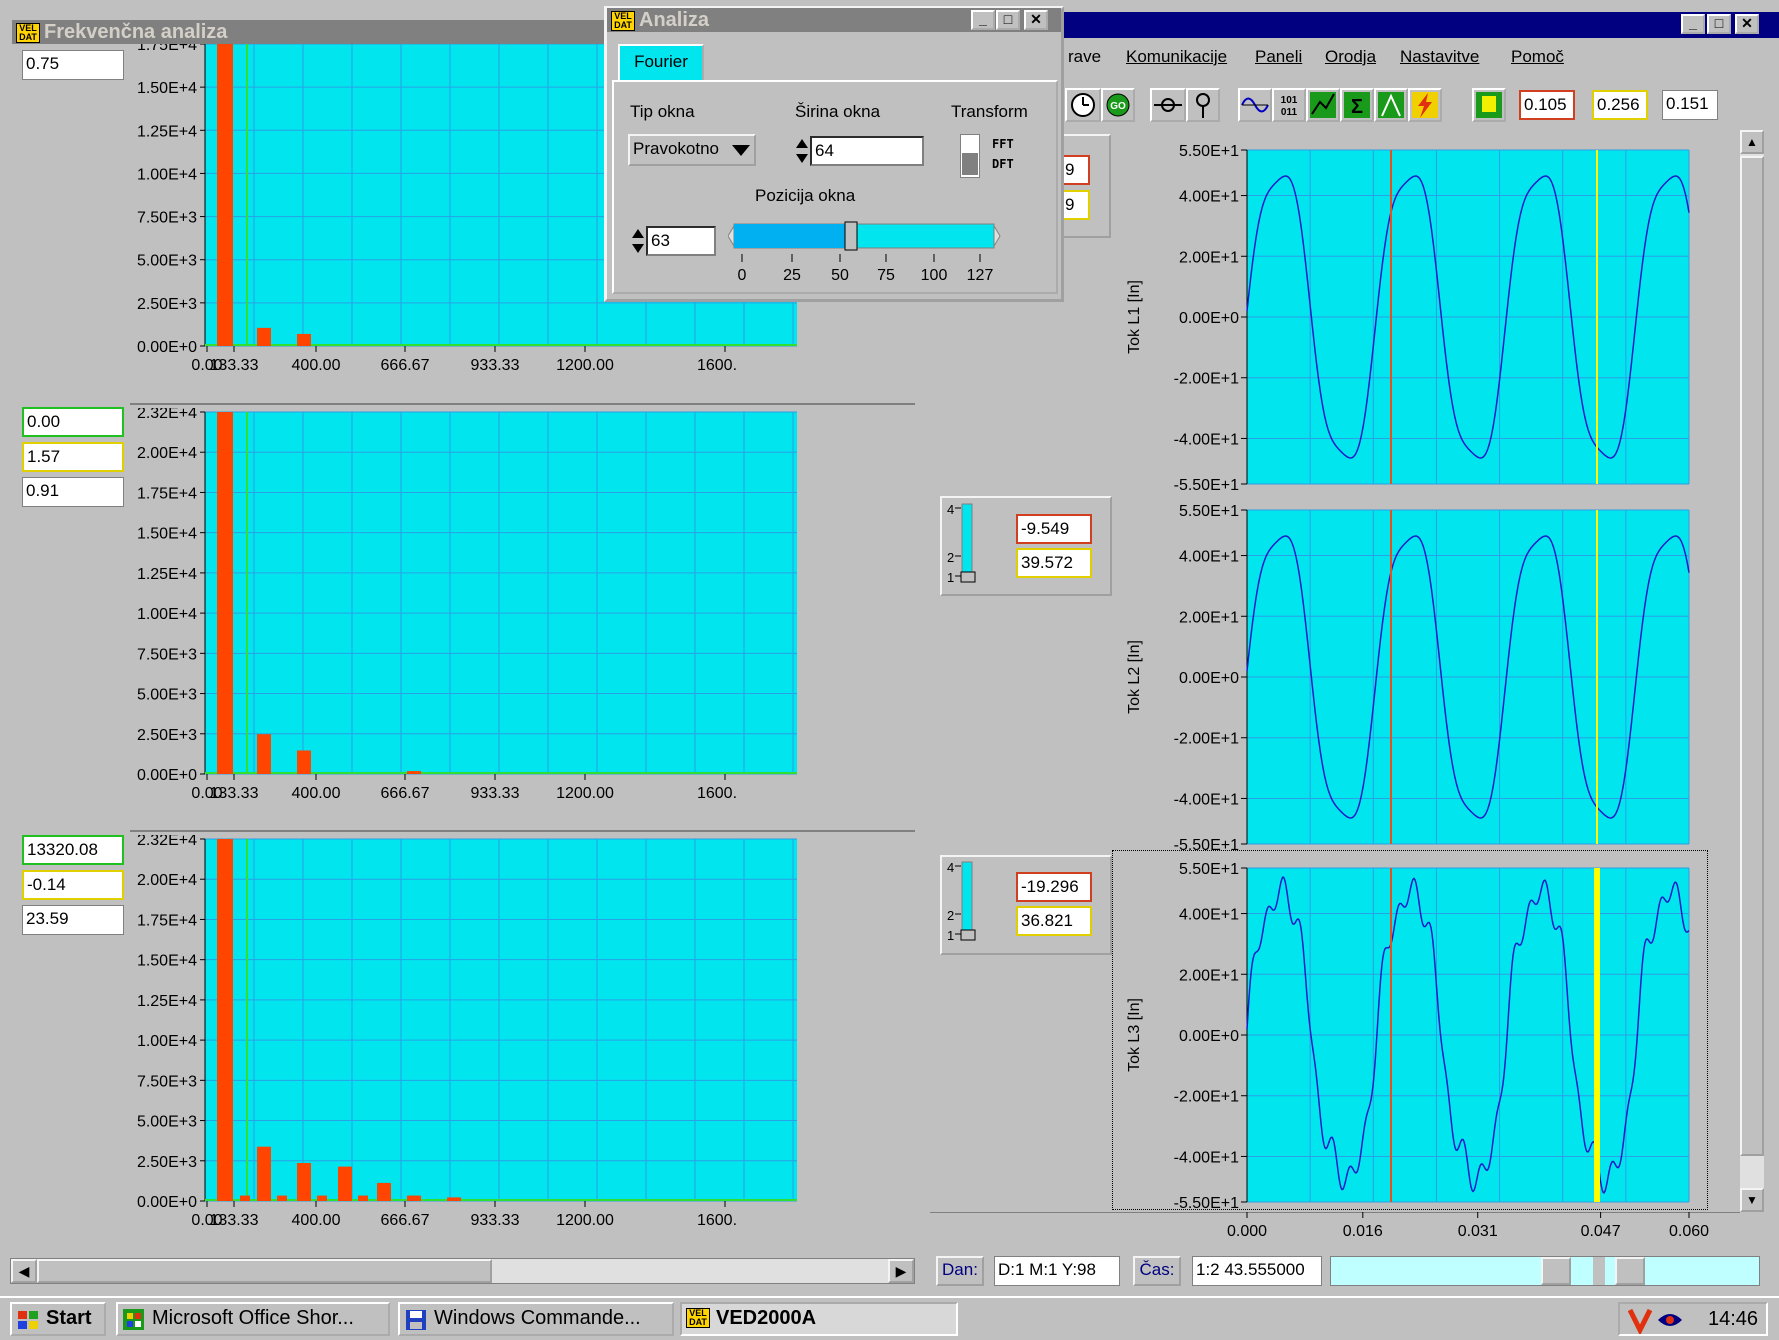 Image resolution: width=1779 pixels, height=1340 pixels. What do you see at coordinates (1410, 1030) in the screenshot?
I see `active-chart-frame` at bounding box center [1410, 1030].